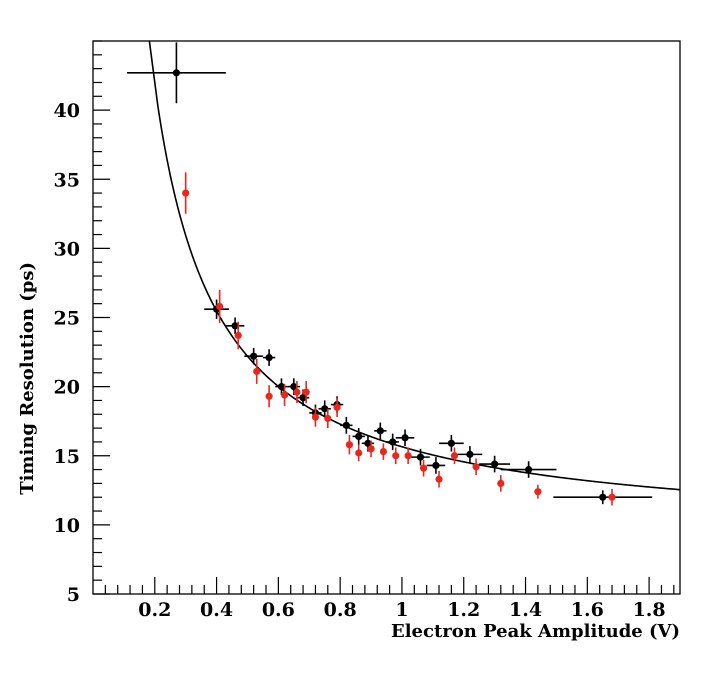 This screenshot has height=679, width=706. I want to click on y-tick-label: 20, so click(67, 388).